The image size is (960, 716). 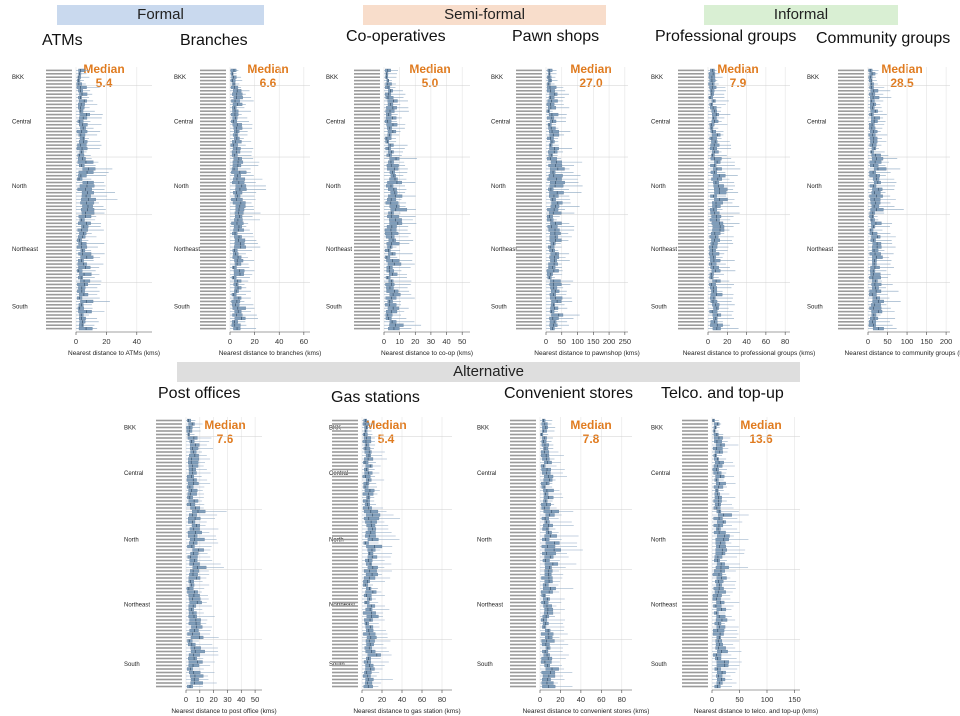 I want to click on informal-band: Informal, so click(x=801, y=15).